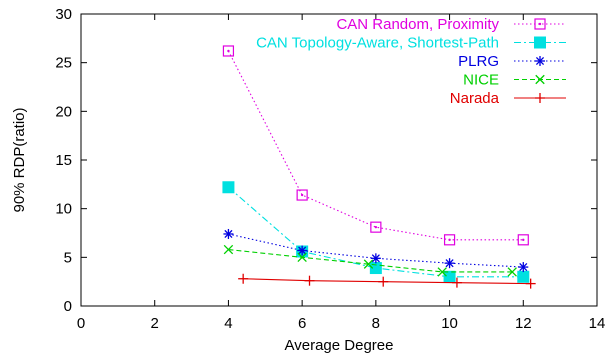 This screenshot has height=360, width=607. What do you see at coordinates (478, 61) in the screenshot?
I see `legend-label: PLRG` at bounding box center [478, 61].